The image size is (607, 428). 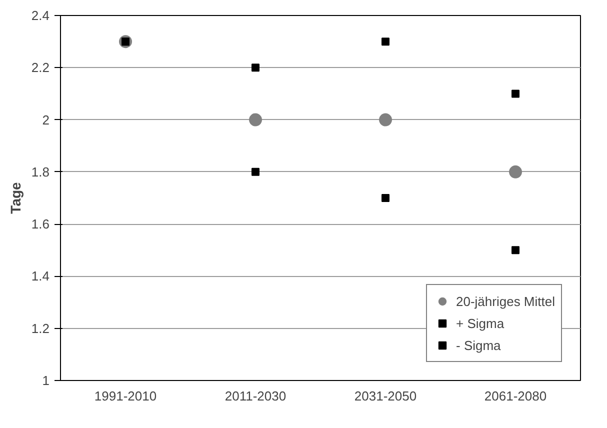 What do you see at coordinates (40, 328) in the screenshot?
I see `y-tick-label: 1.2` at bounding box center [40, 328].